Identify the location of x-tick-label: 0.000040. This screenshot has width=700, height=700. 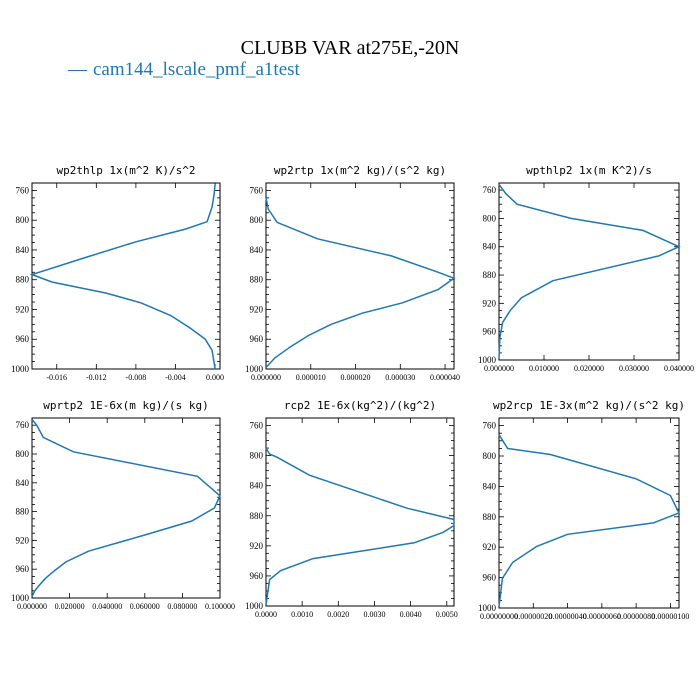
(445, 377).